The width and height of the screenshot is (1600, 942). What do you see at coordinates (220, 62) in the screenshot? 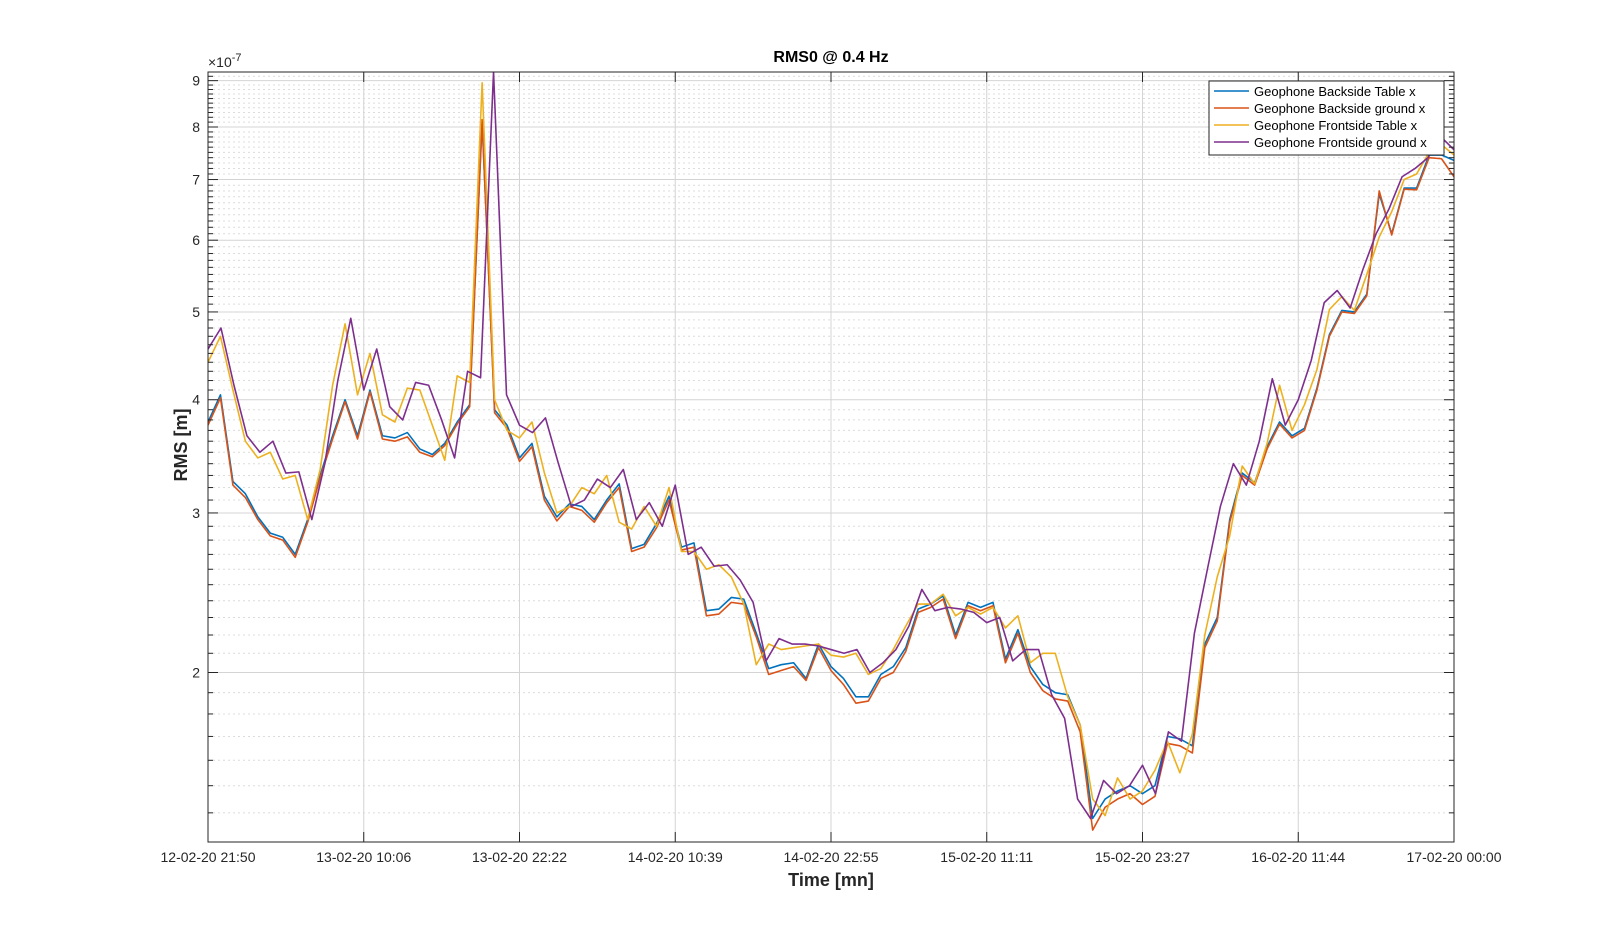
I see `y-exponent-base: ×10` at bounding box center [220, 62].